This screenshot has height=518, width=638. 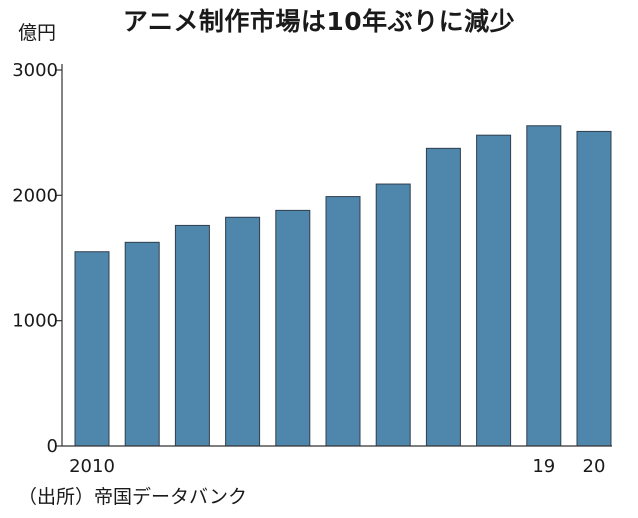 What do you see at coordinates (319, 21) in the screenshot?
I see `chart-title: アニメ制作市場は10年ぶりに減少` at bounding box center [319, 21].